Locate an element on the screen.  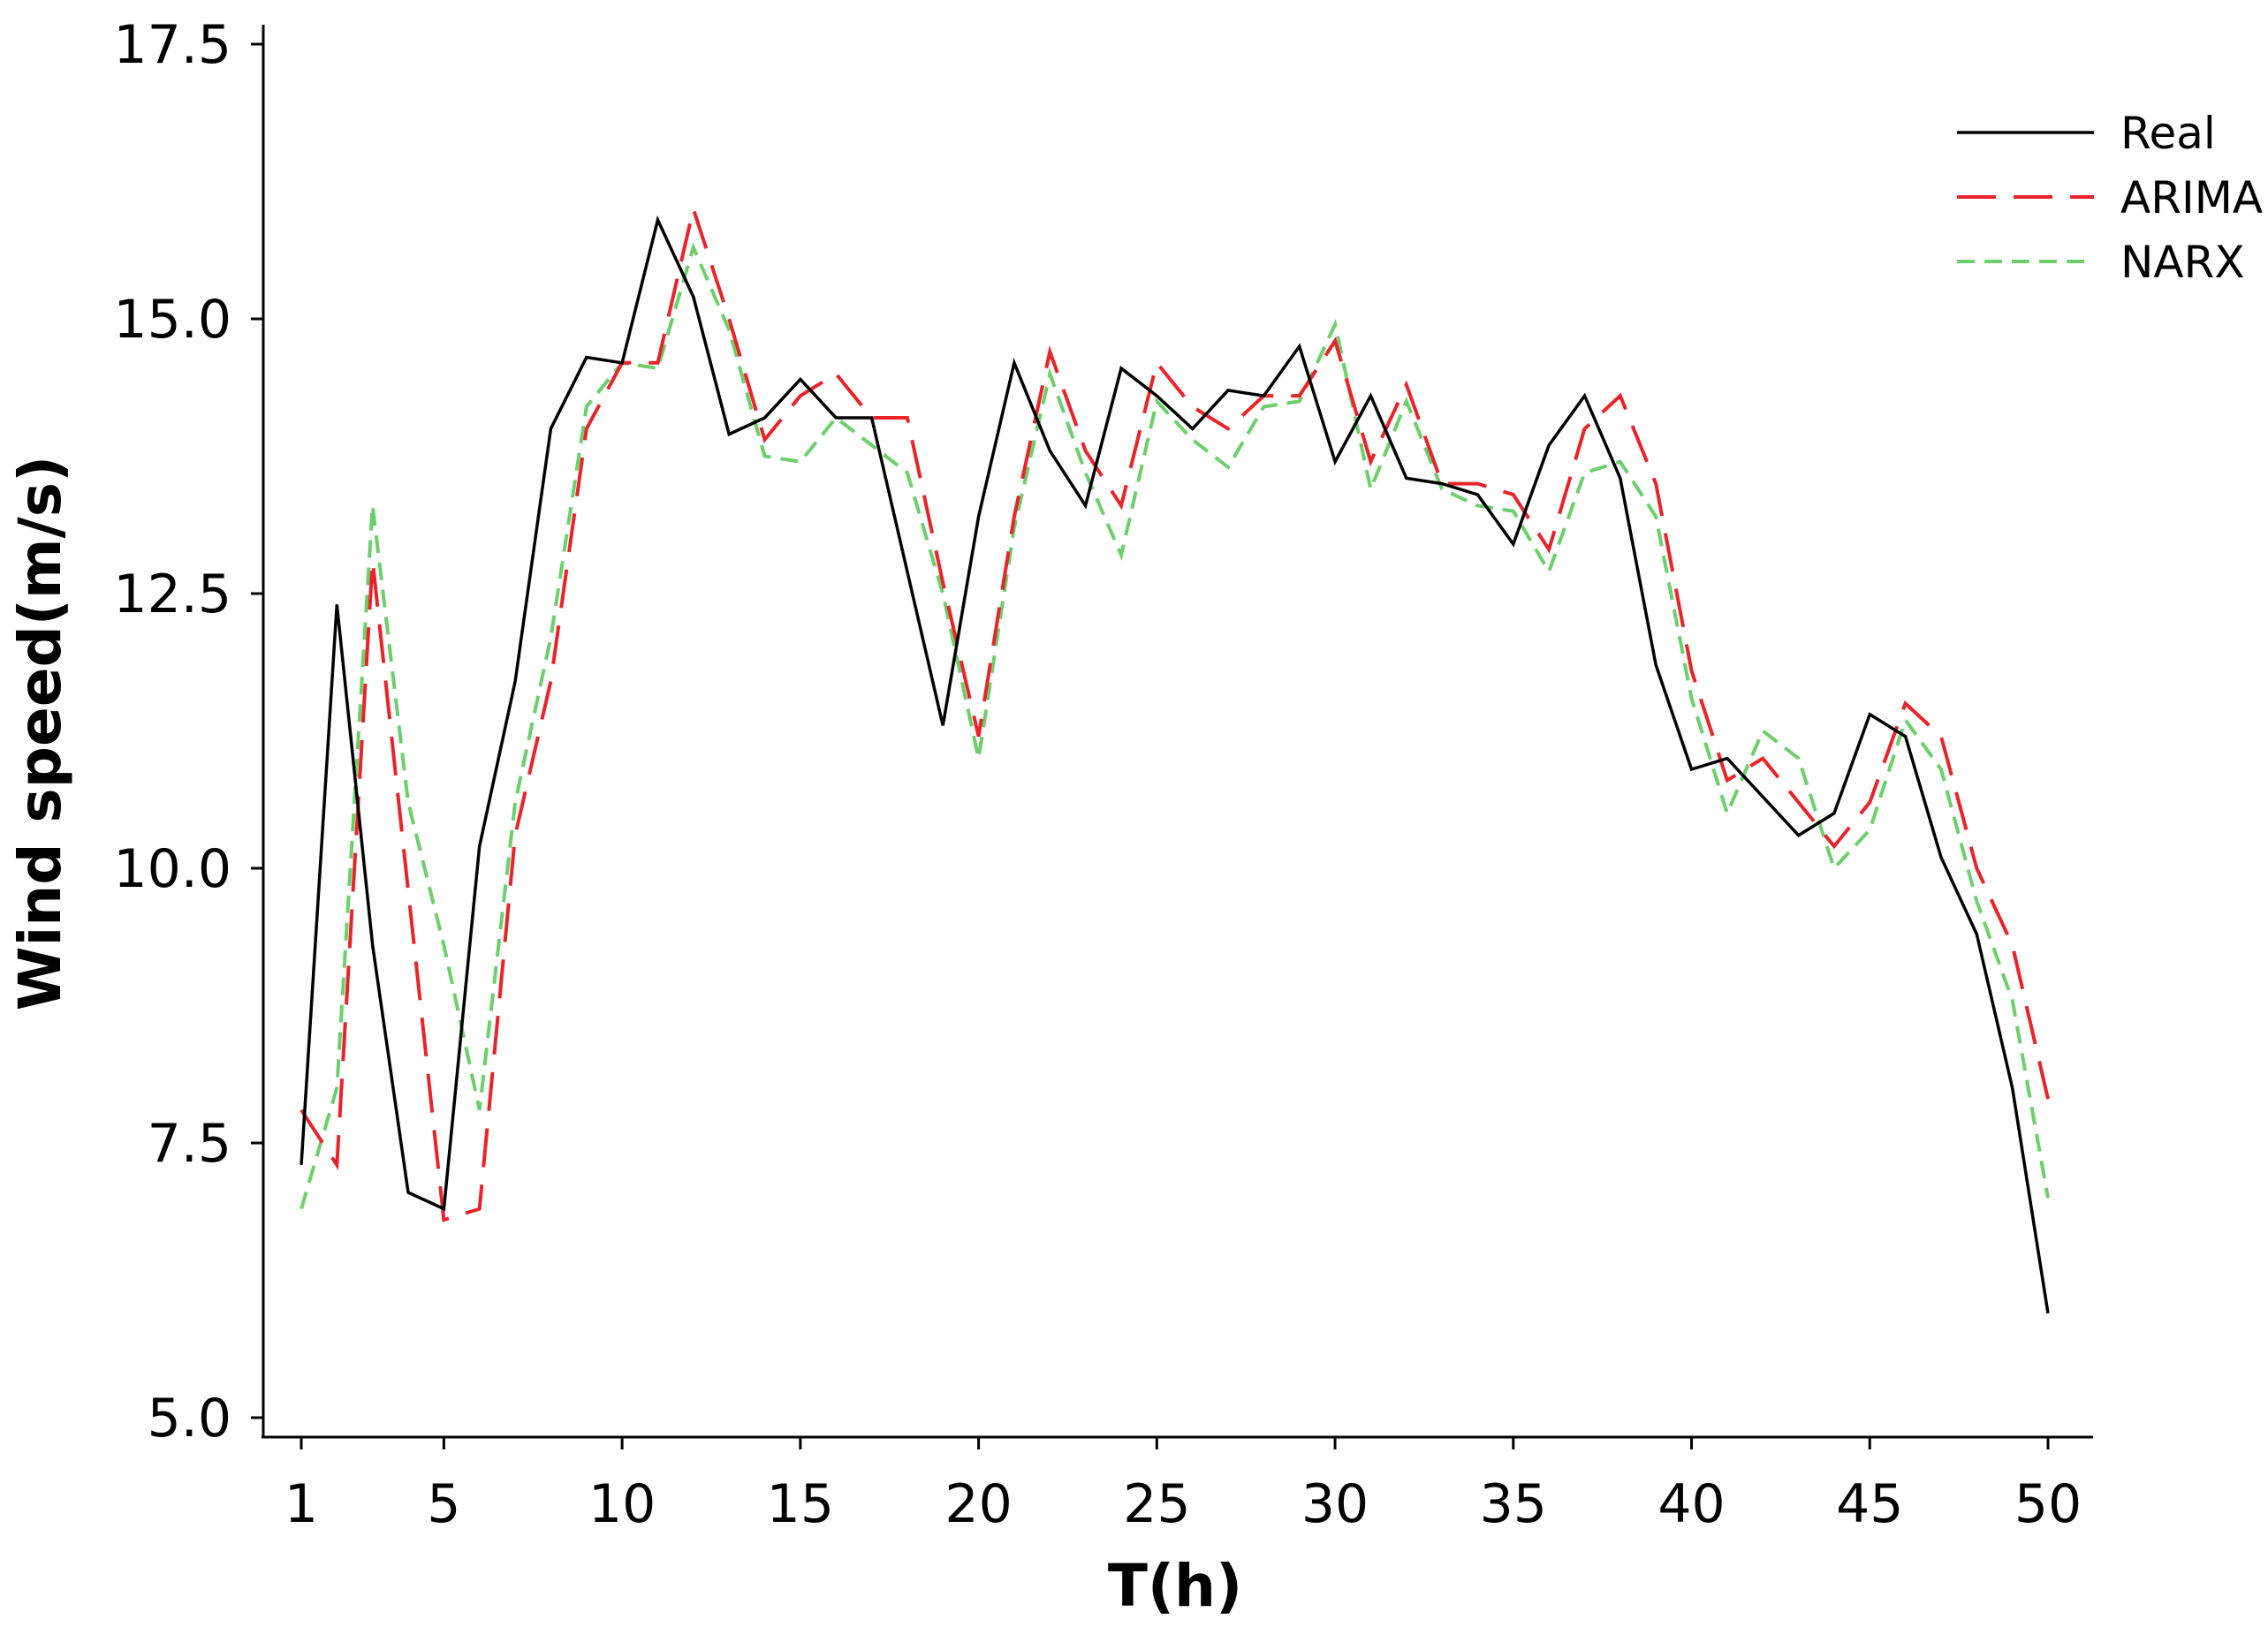
x-tick-label: 30 is located at coordinates (1335, 1504).